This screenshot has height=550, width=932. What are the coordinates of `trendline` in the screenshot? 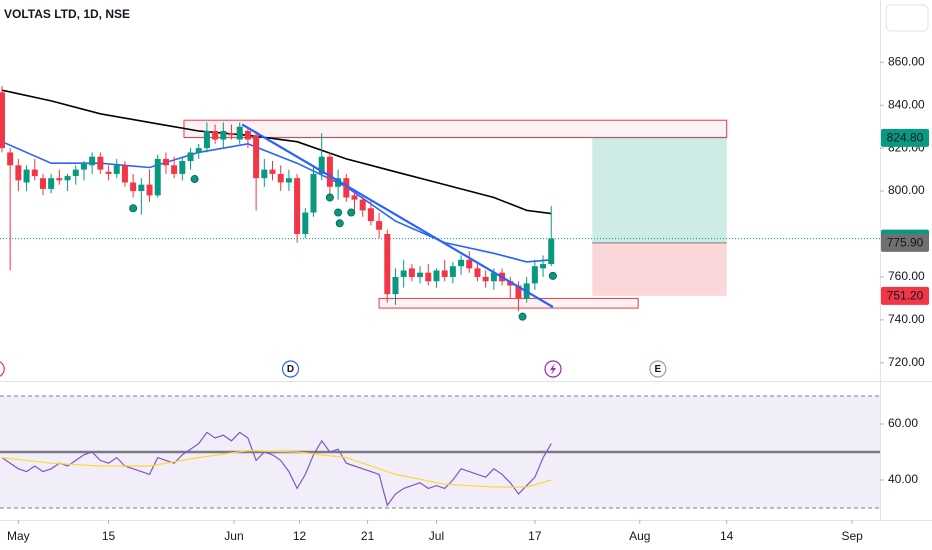 It's located at (397, 215).